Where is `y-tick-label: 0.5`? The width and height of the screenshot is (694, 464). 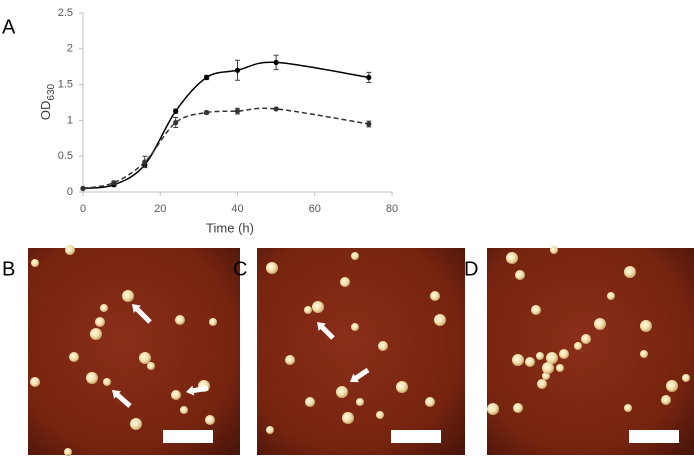
y-tick-label: 0.5 is located at coordinates (65, 156).